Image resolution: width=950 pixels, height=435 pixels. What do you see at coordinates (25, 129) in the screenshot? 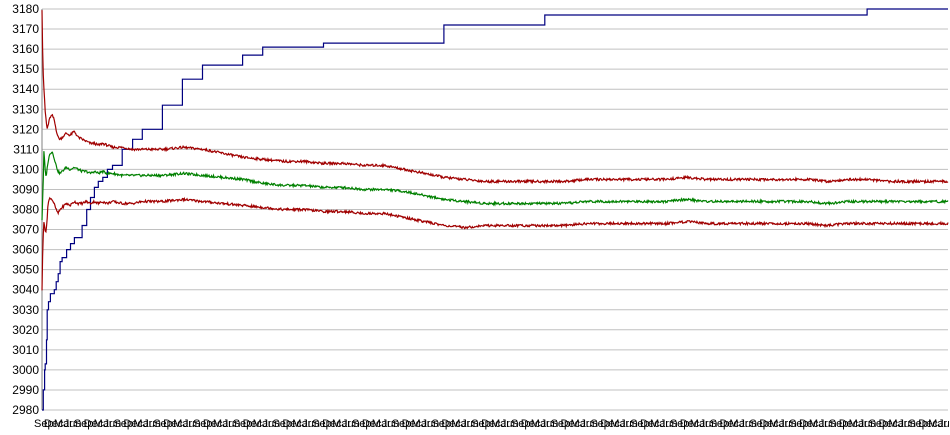
I see `y-tick-label: 3120` at bounding box center [25, 129].